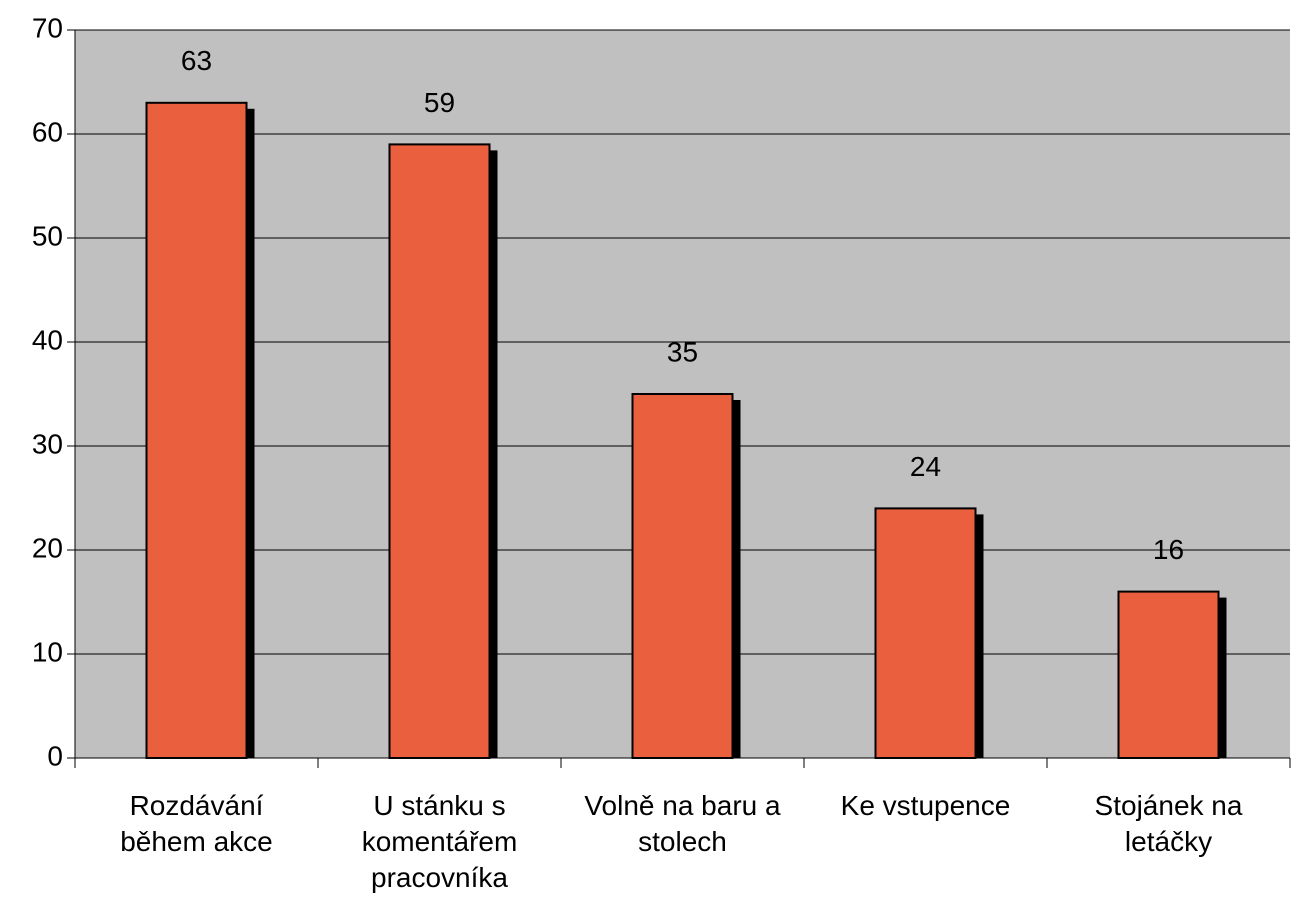 The height and width of the screenshot is (915, 1295). I want to click on y-tick-label: 50, so click(47, 235).